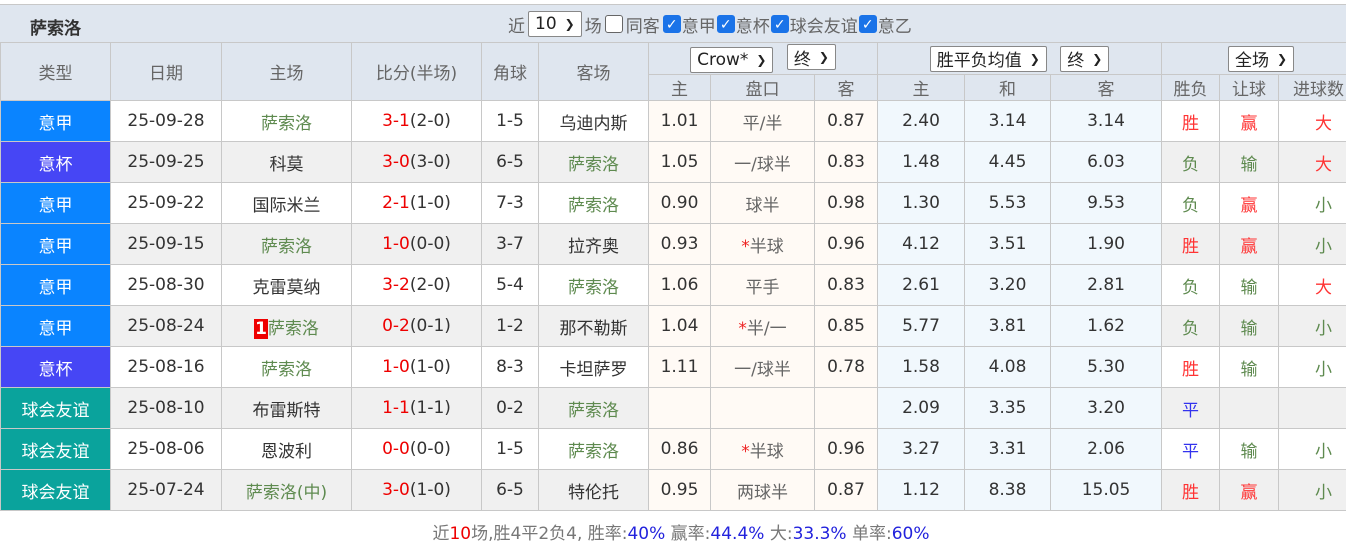 This screenshot has height=545, width=1346. Describe the element at coordinates (286, 449) in the screenshot. I see `home-team: 恩波利` at that location.